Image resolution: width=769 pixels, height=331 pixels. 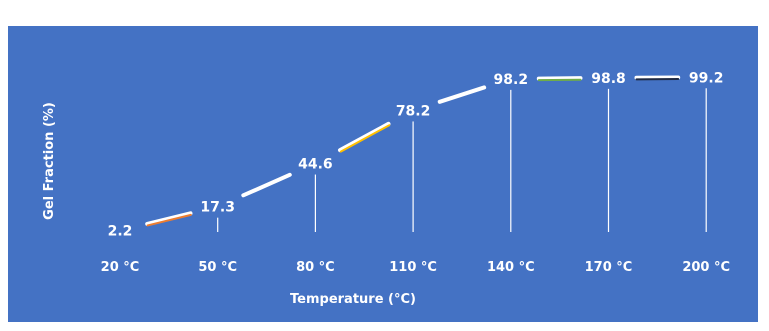 I want to click on data-label: 98.2, so click(x=511, y=80).